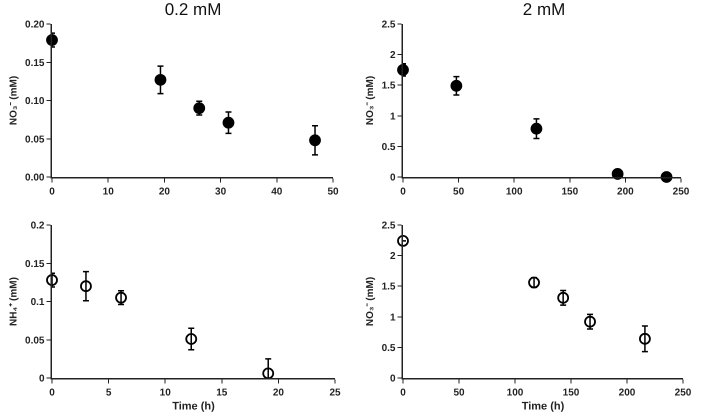 The image size is (702, 420). Describe the element at coordinates (335, 393) in the screenshot. I see `x-tick-label: 25` at that location.